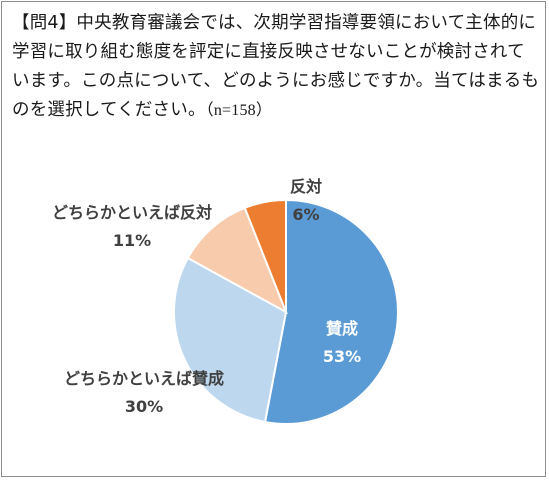 The image size is (549, 480). Describe the element at coordinates (306, 186) in the screenshot. I see `slice-label-3: 反対` at that location.